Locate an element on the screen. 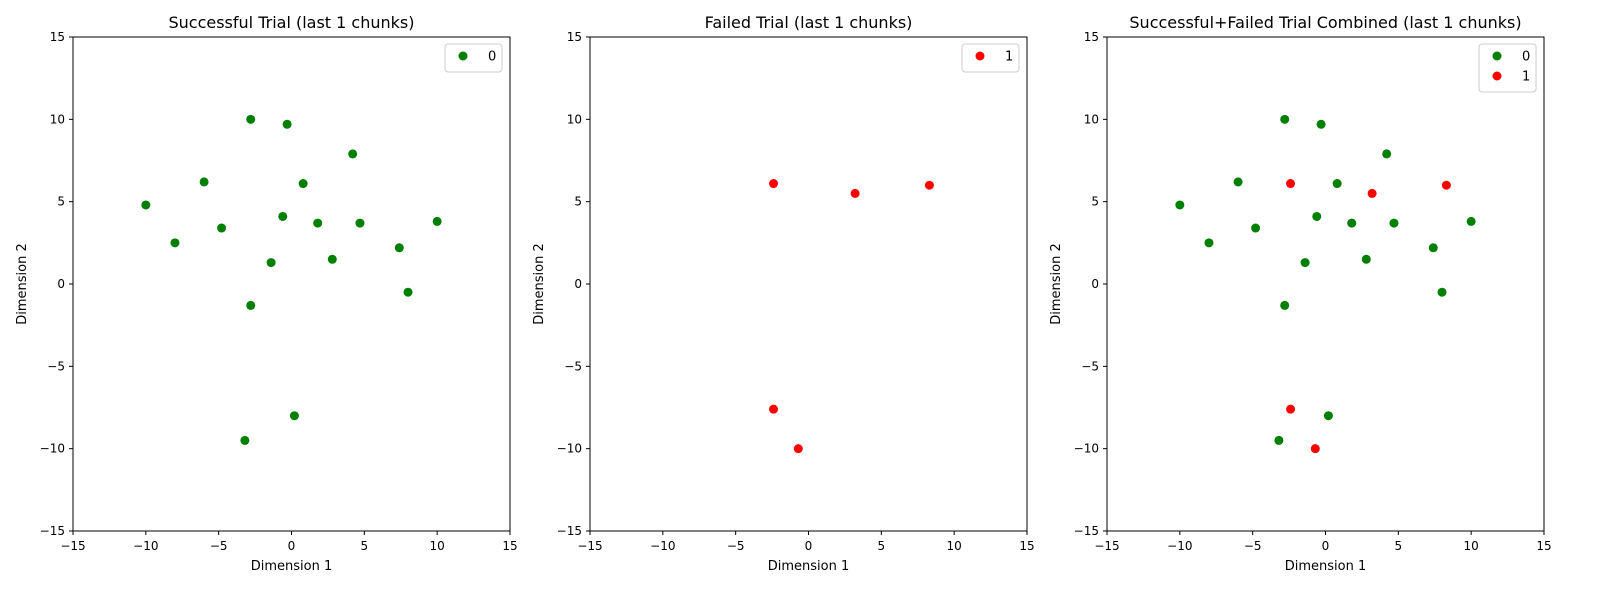  legend: 0 is located at coordinates (473, 58).